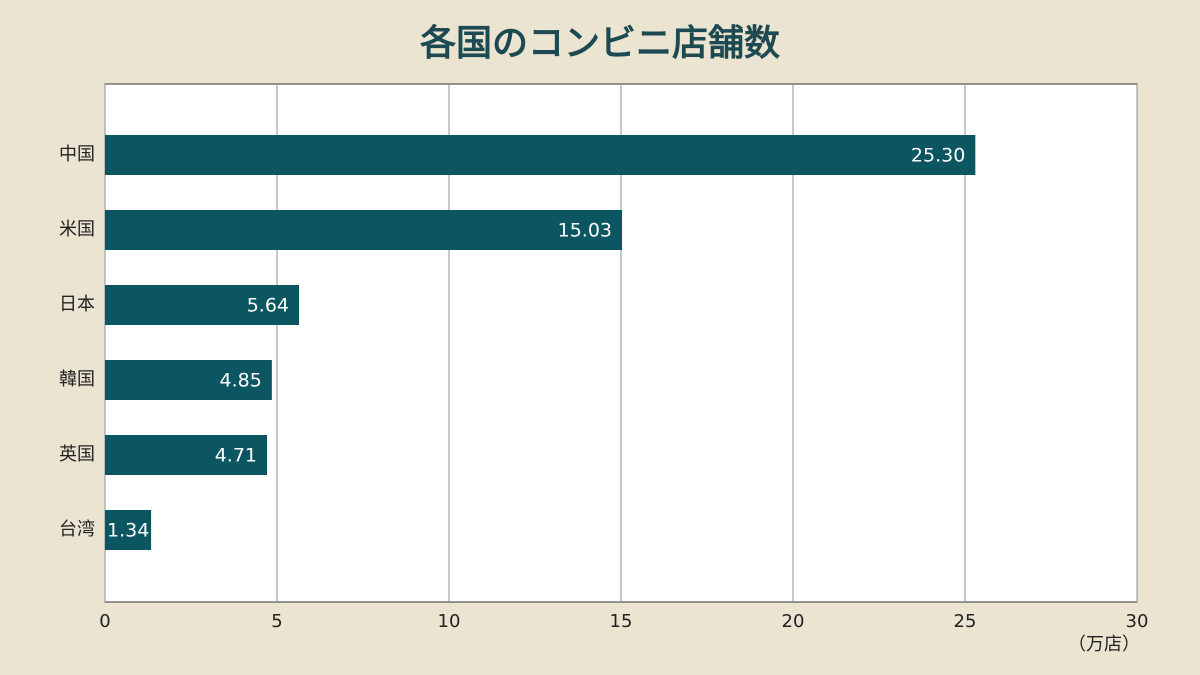  What do you see at coordinates (77, 304) in the screenshot?
I see `y-tick-label: 日本` at bounding box center [77, 304].